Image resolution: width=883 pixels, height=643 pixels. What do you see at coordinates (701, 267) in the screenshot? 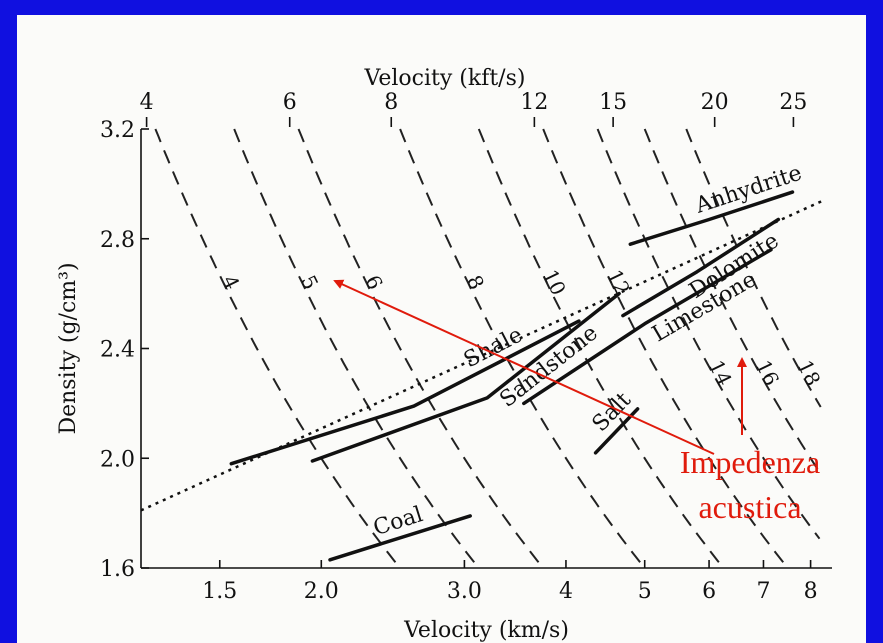
I see `series-line-dolomite` at bounding box center [701, 267].